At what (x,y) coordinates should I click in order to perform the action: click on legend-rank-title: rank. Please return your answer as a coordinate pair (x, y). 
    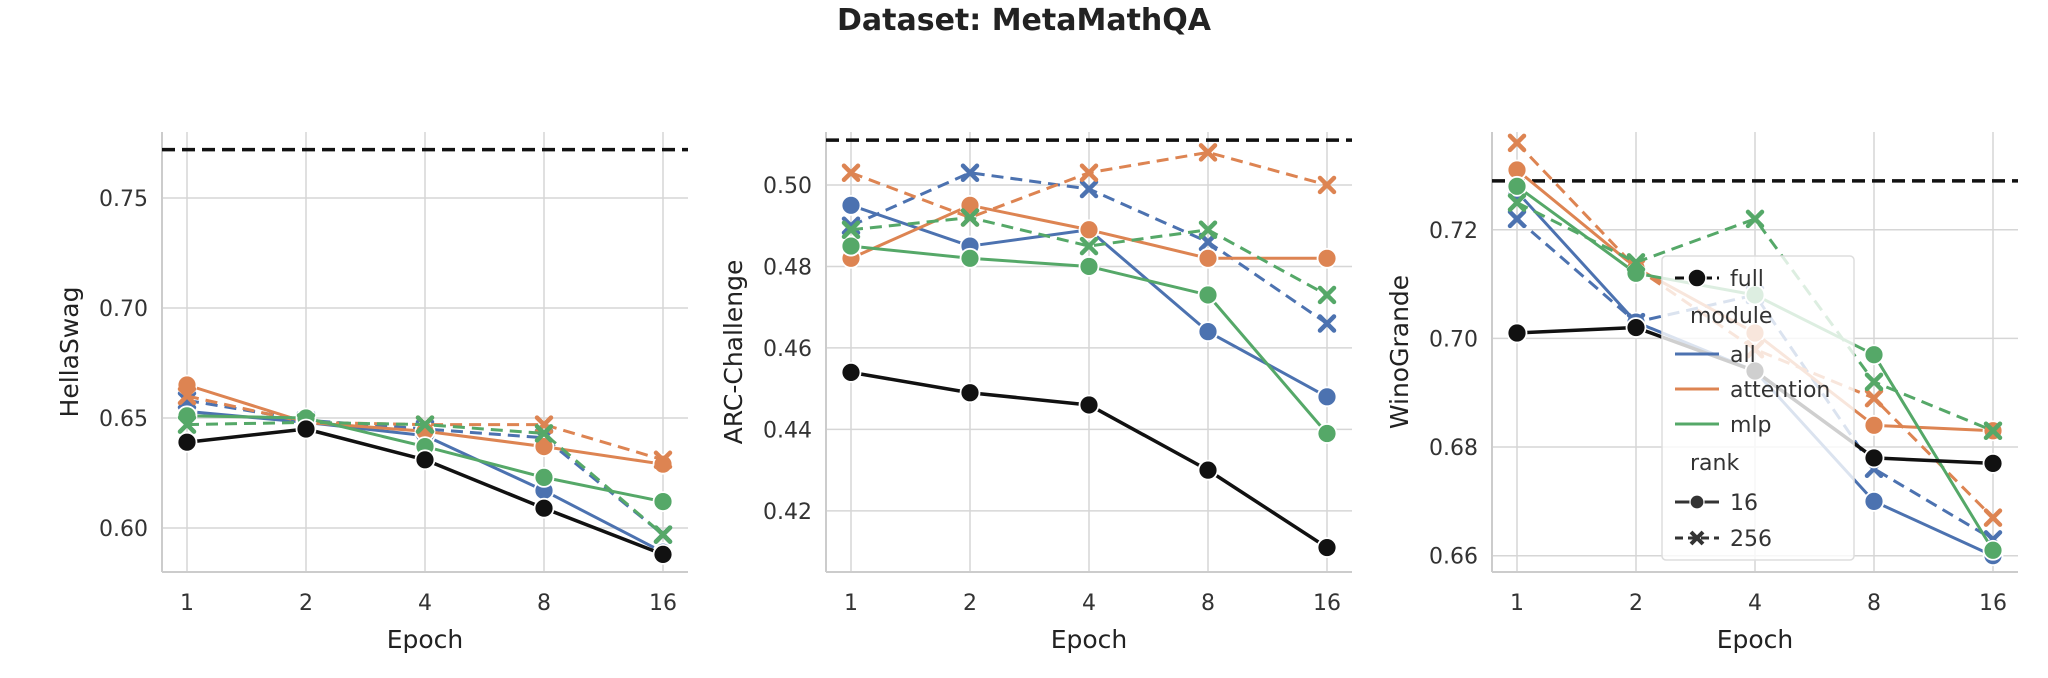
    Looking at the image, I should click on (1714, 463).